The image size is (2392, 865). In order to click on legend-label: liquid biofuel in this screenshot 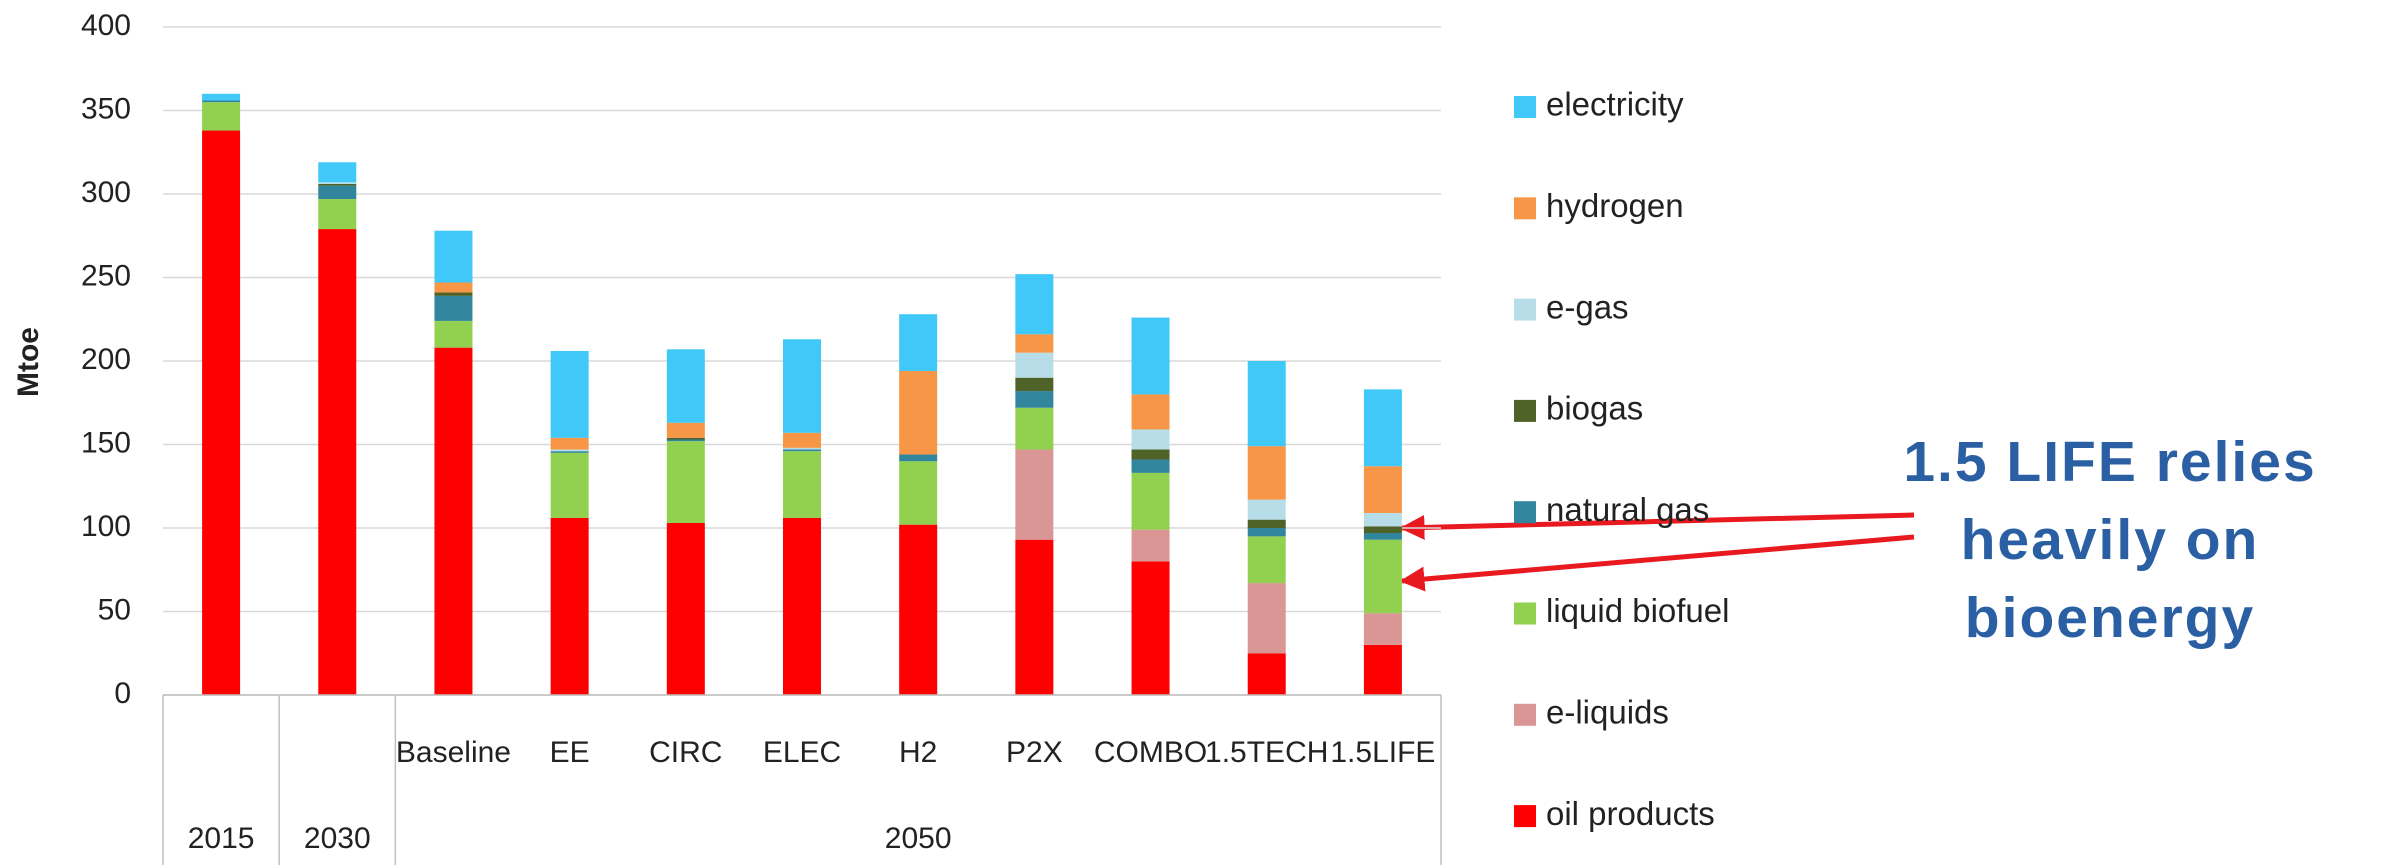, I will do `click(1637, 610)`.